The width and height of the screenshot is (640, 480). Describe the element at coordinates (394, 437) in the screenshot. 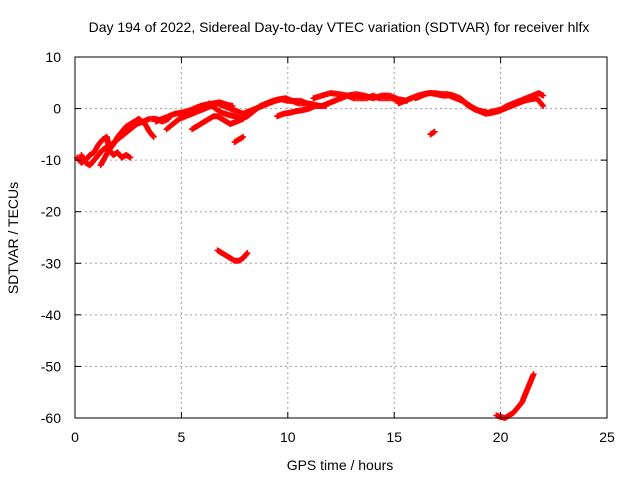

I see `x-tick-label: 15` at that location.